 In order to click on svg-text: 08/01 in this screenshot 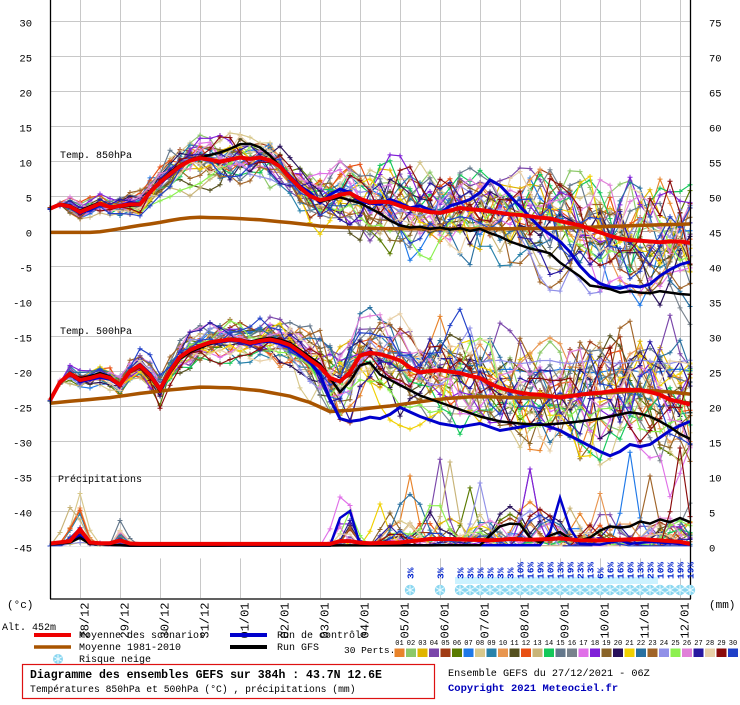, I will do `click(526, 620)`.